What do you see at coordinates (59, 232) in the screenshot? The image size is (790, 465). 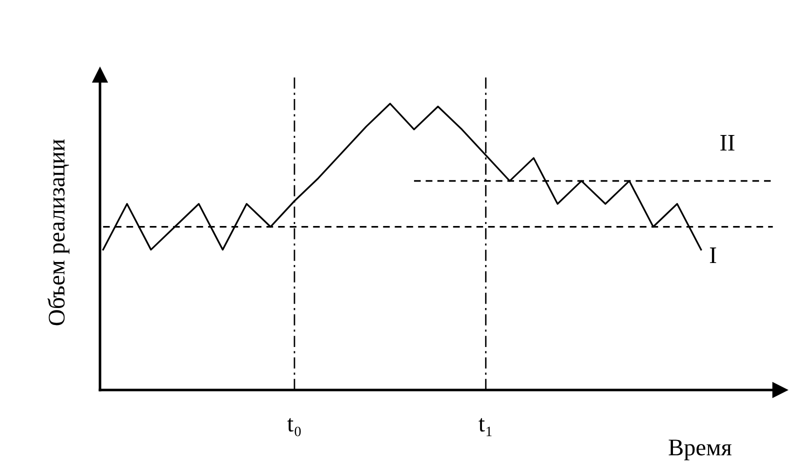 I see `y-axis-title: Объем реализации` at bounding box center [59, 232].